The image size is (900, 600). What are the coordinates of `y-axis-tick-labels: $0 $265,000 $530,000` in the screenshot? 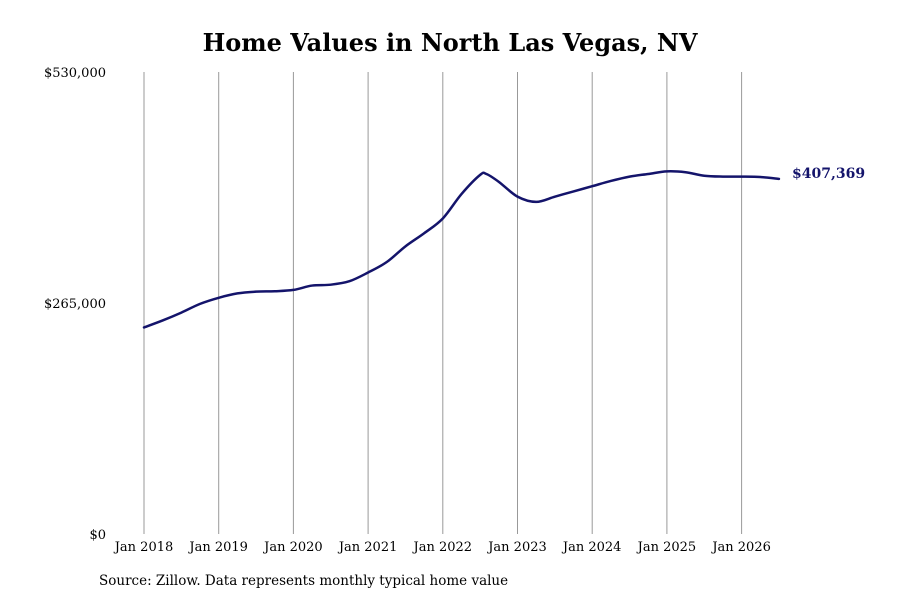 It's located at (75, 304).